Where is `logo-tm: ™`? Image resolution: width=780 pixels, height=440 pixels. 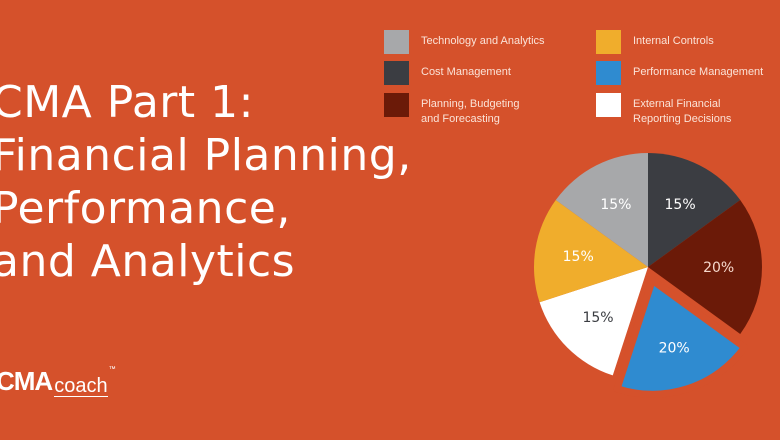
logo-tm: ™ is located at coordinates (112, 369).